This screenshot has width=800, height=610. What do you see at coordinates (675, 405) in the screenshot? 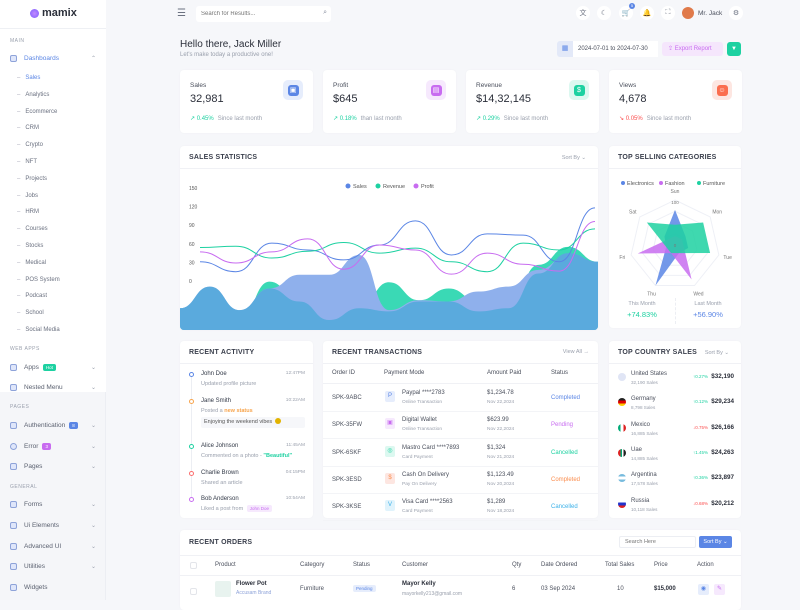
I see `country-row: Germany 8,798 Sales ↑0.12% $29,234` at bounding box center [675, 405].